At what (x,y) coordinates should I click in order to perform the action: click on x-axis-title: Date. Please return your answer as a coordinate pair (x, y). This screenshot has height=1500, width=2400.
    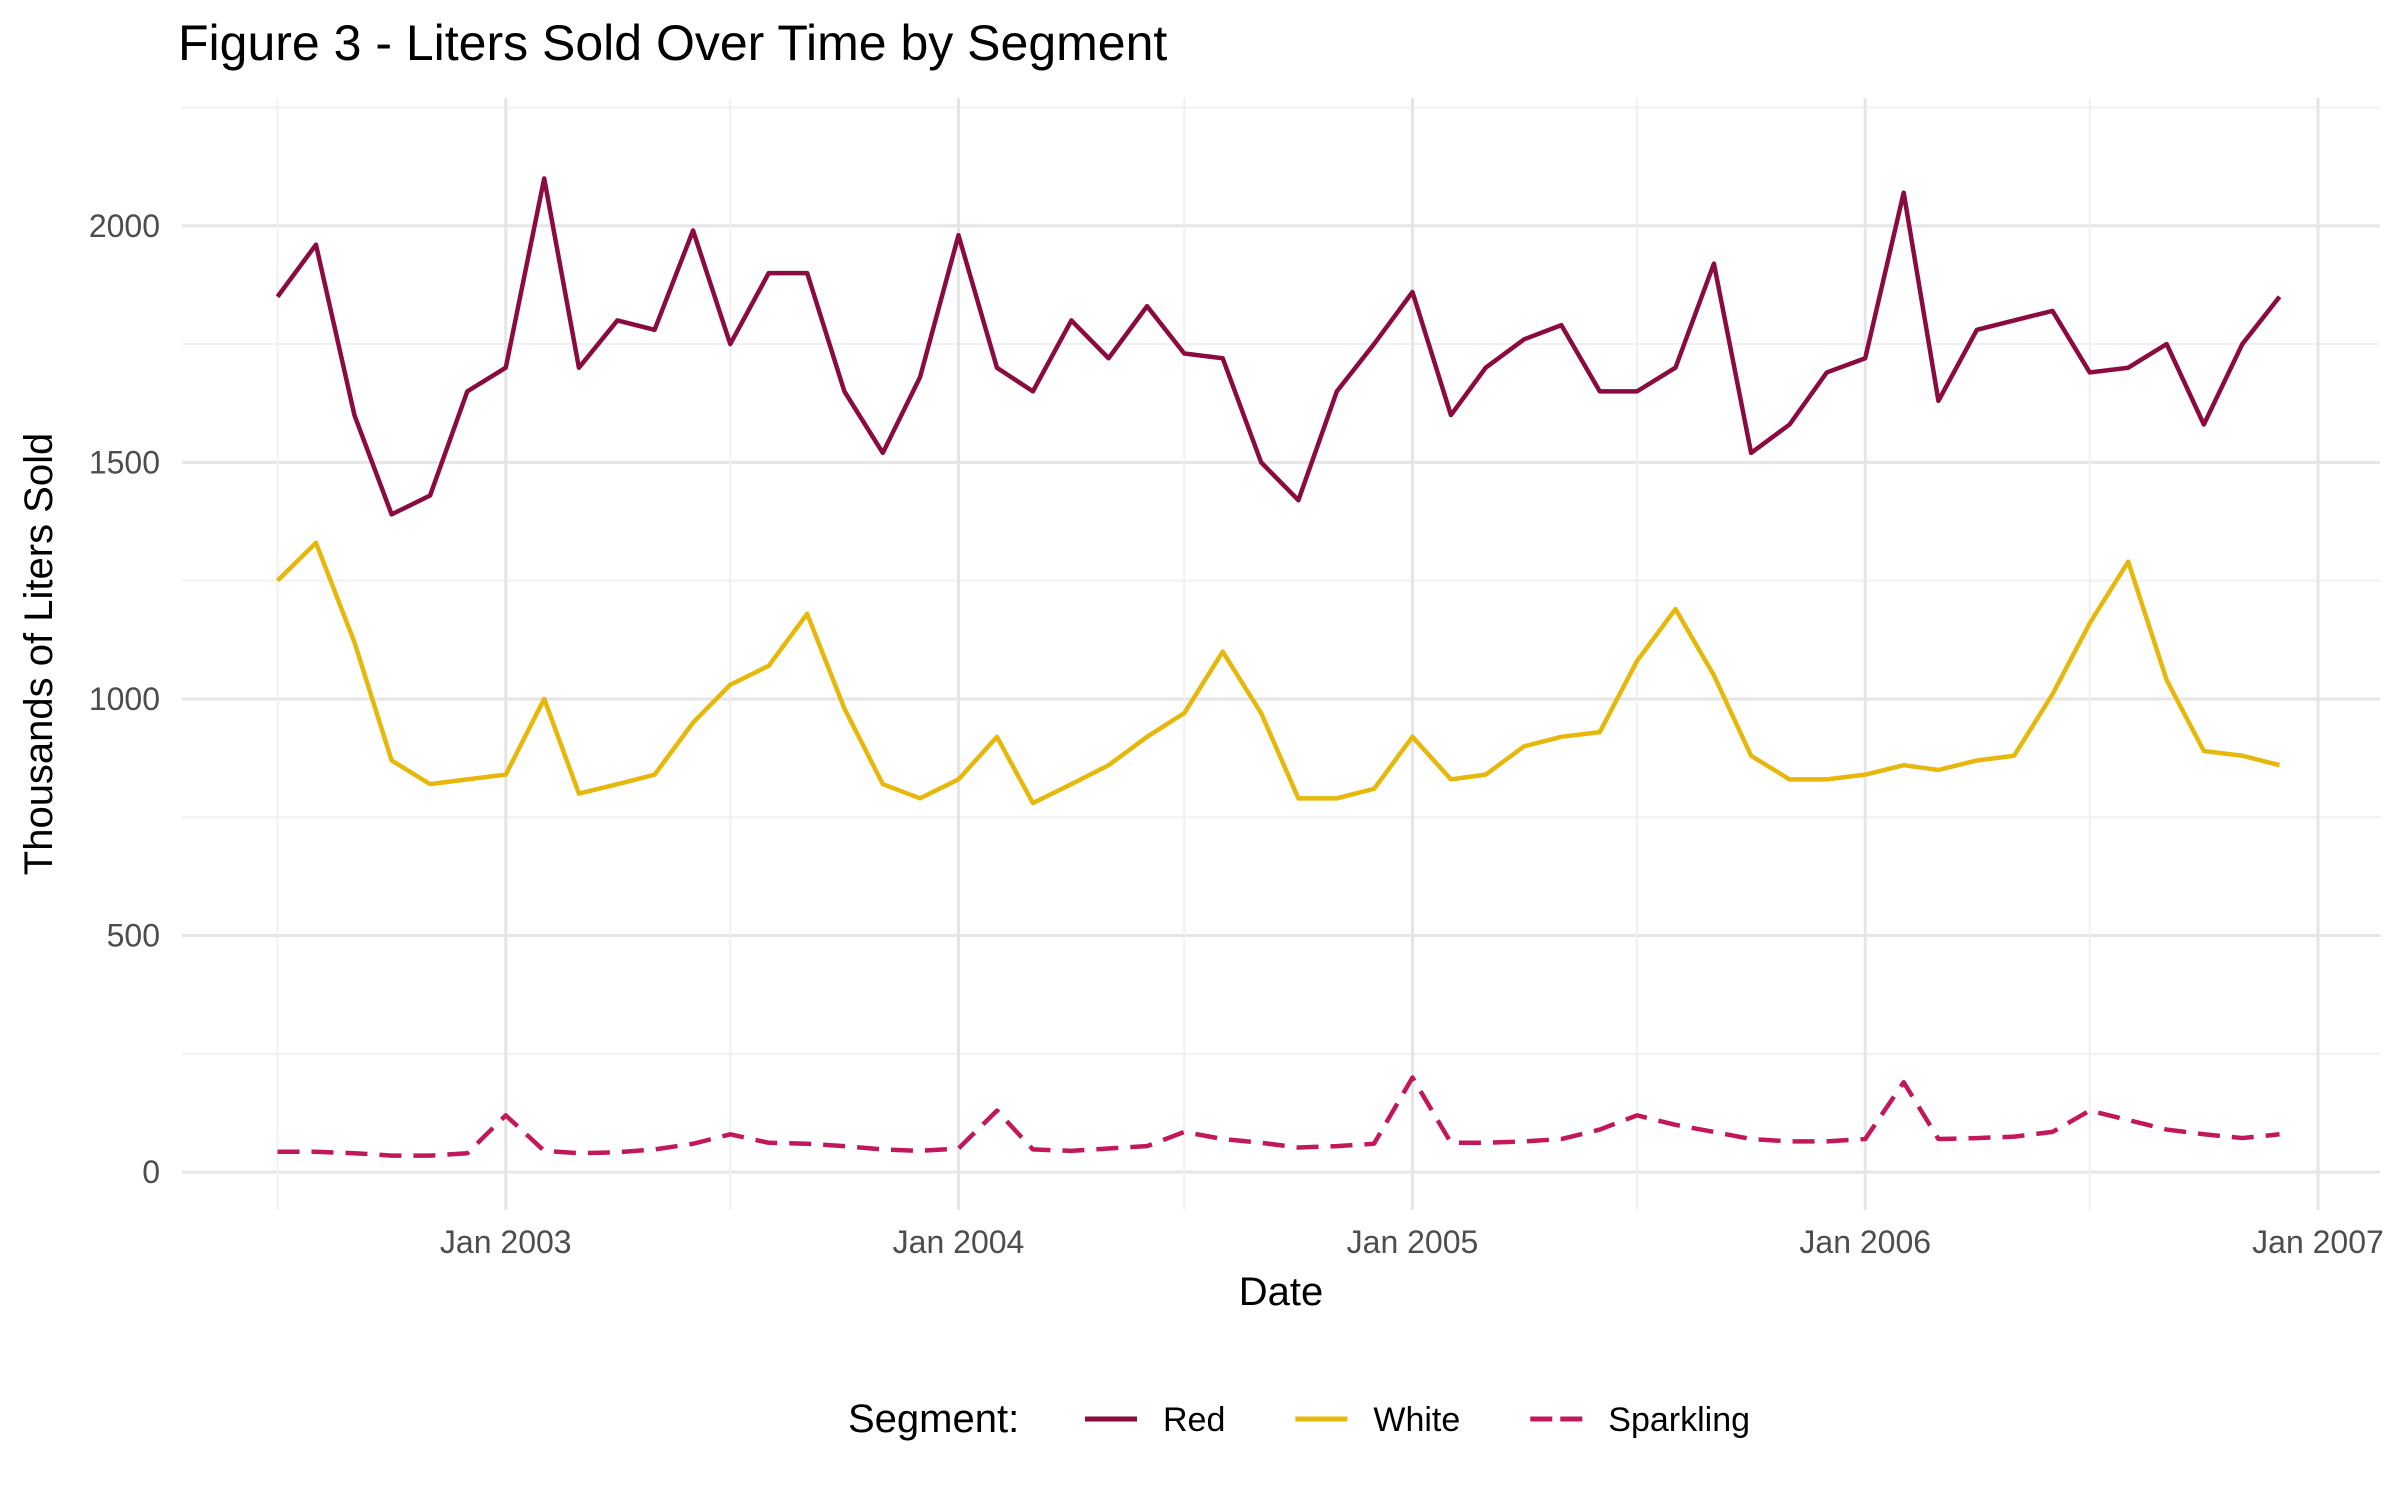
    Looking at the image, I should click on (1281, 1292).